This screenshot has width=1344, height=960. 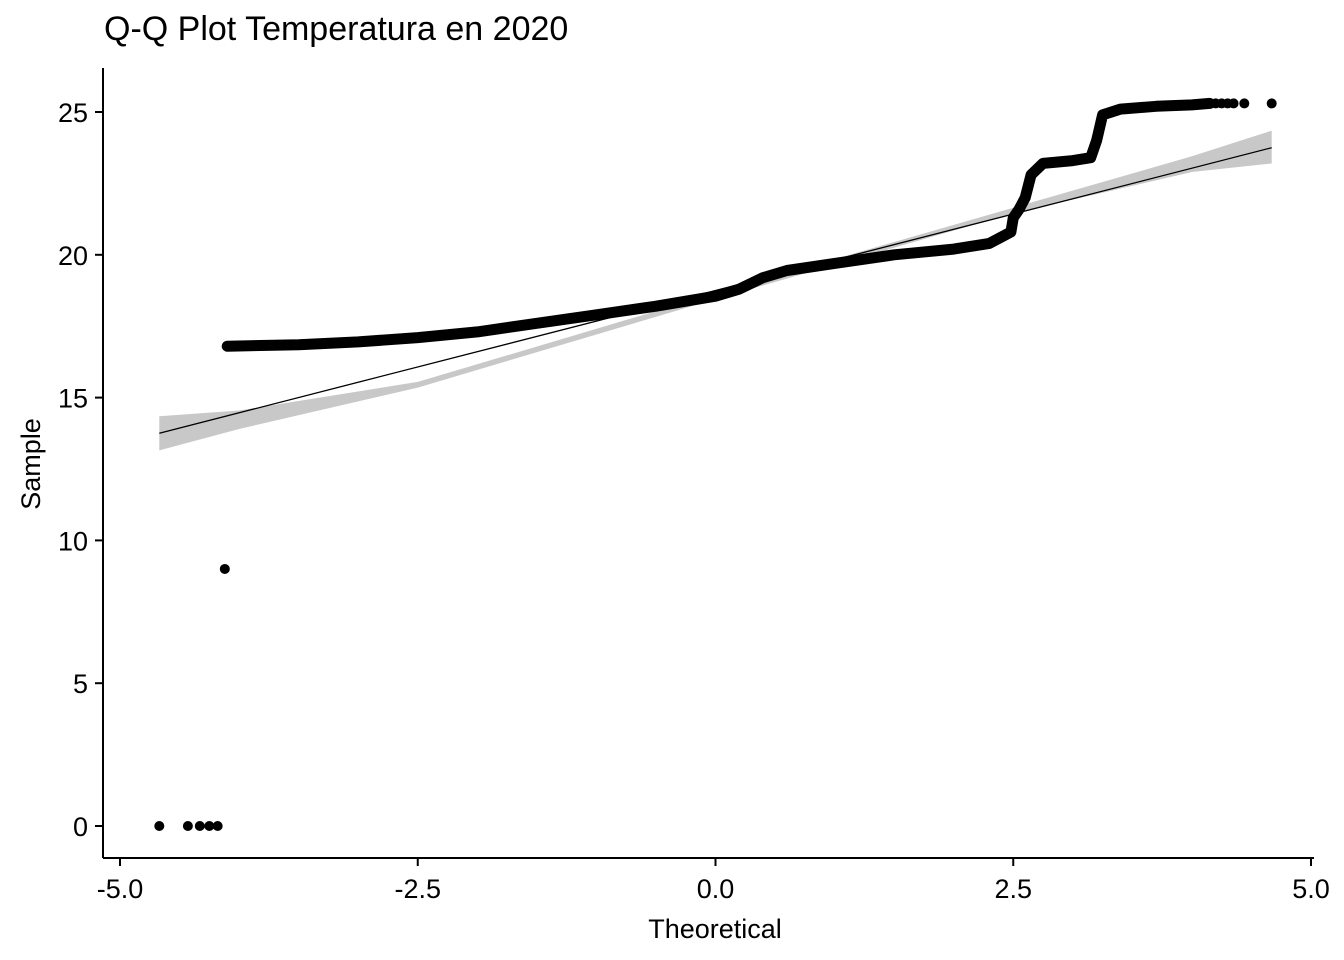 What do you see at coordinates (1311, 889) in the screenshot?
I see `x-tick-label: 5.0` at bounding box center [1311, 889].